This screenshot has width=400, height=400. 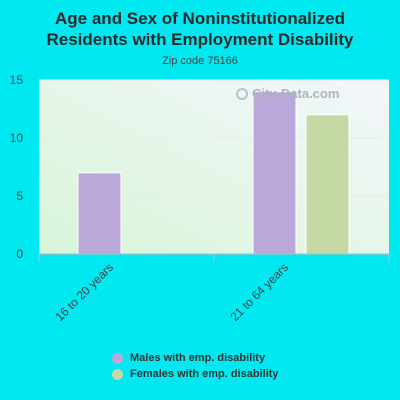 What do you see at coordinates (117, 374) in the screenshot?
I see `legend-swatch-females` at bounding box center [117, 374].